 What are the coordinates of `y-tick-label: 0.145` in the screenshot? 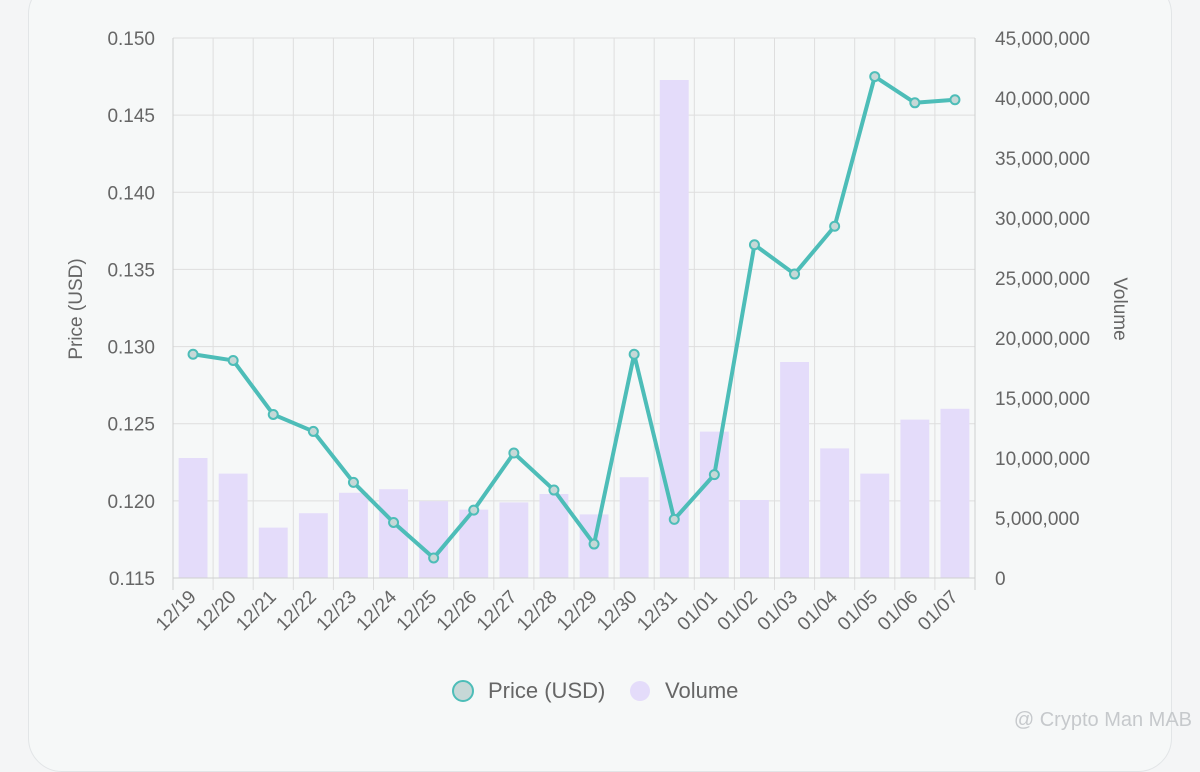 It's located at (131, 116).